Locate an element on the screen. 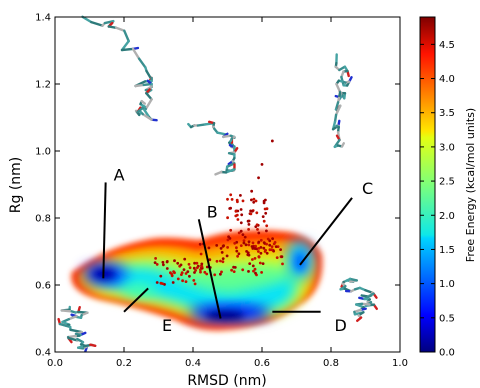 The width and height of the screenshot is (480, 388). colorbar-tick-label: 2.0 is located at coordinates (447, 216).